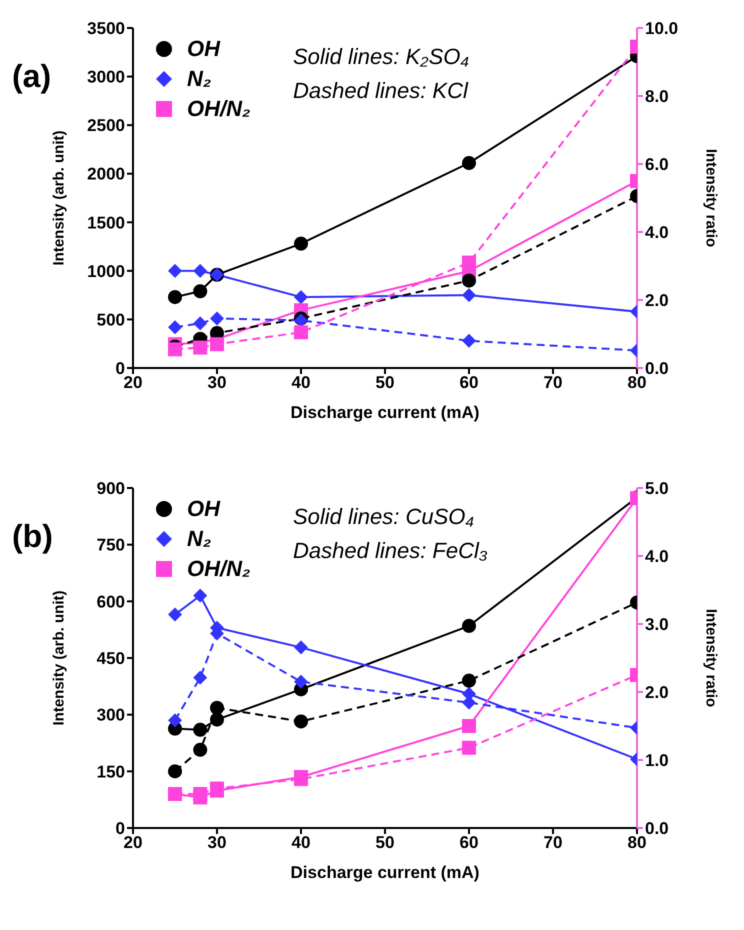  What do you see at coordinates (106, 77) in the screenshot?
I see `y-tick-label: 3000` at bounding box center [106, 77].